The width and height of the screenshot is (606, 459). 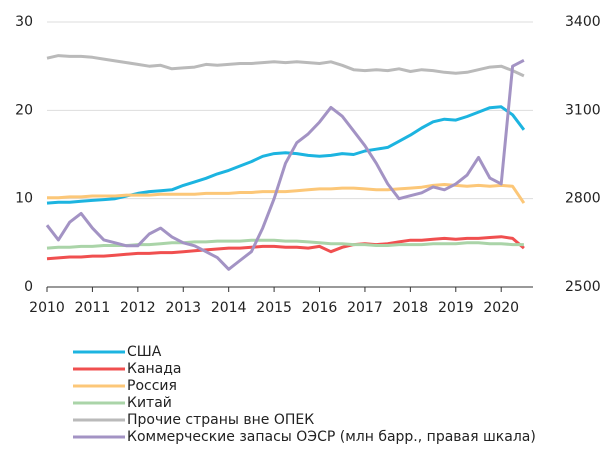 I want to click on legend-label: Китай, so click(x=149, y=403).